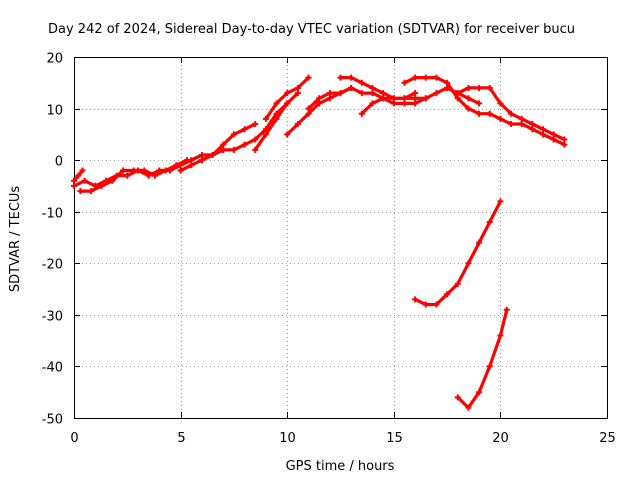 This screenshot has width=640, height=480. I want to click on x-axis-label: GPS time / hours, so click(340, 466).